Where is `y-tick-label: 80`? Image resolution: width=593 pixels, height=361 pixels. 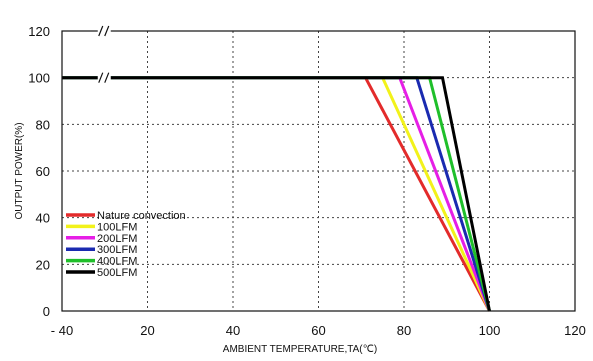
y-tick-label: 80 is located at coordinates (43, 124).